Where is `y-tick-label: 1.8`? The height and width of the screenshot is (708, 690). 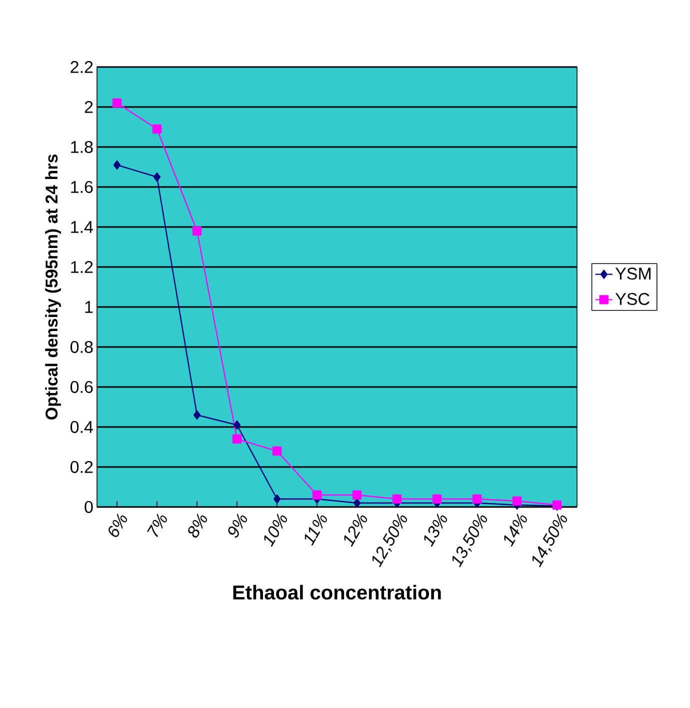
y-tick-label: 1.8 is located at coordinates (82, 147).